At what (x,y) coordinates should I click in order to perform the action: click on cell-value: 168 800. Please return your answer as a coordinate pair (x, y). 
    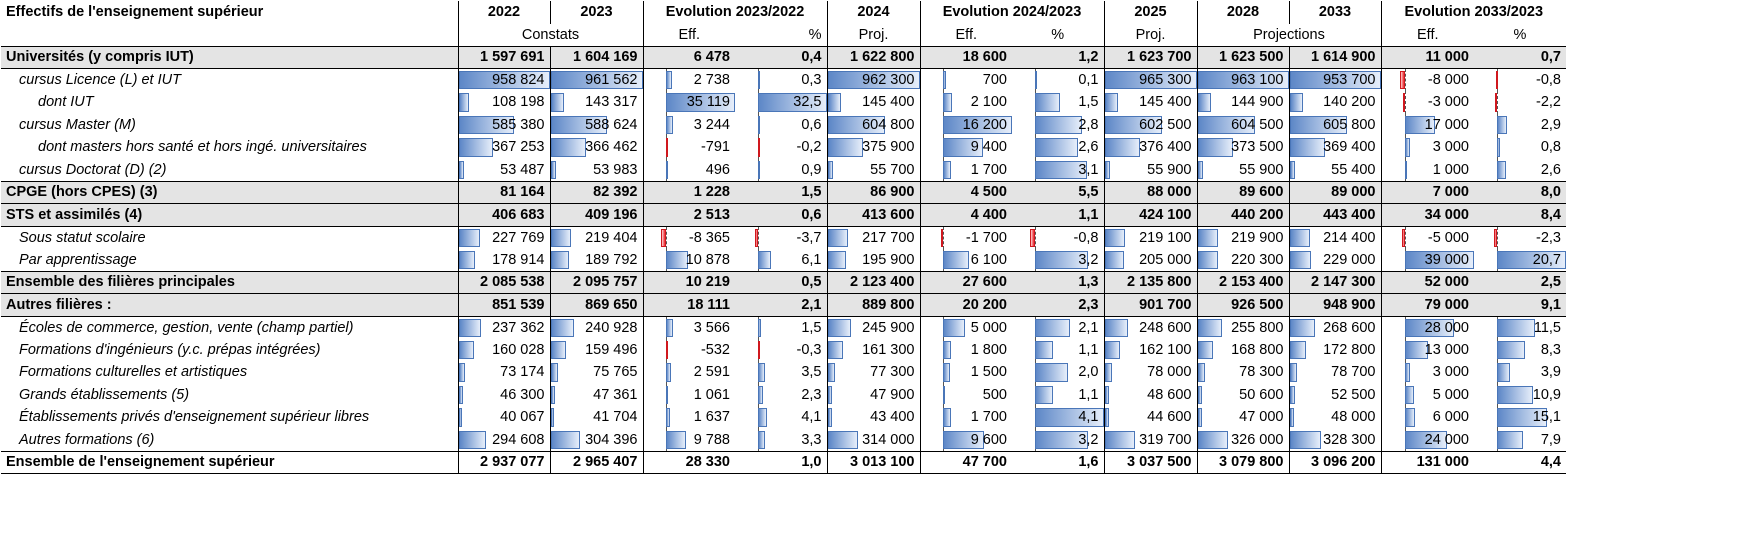
    Looking at the image, I should click on (1257, 349).